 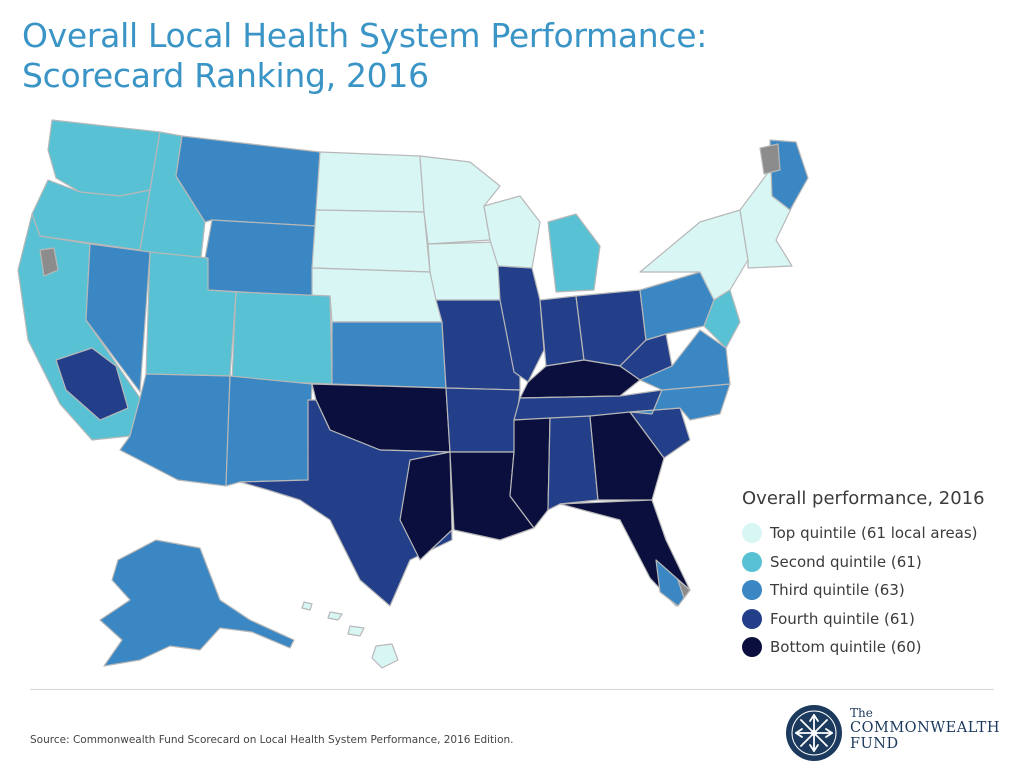 What do you see at coordinates (863, 498) in the screenshot?
I see `legend-title: Overall performance, 2016` at bounding box center [863, 498].